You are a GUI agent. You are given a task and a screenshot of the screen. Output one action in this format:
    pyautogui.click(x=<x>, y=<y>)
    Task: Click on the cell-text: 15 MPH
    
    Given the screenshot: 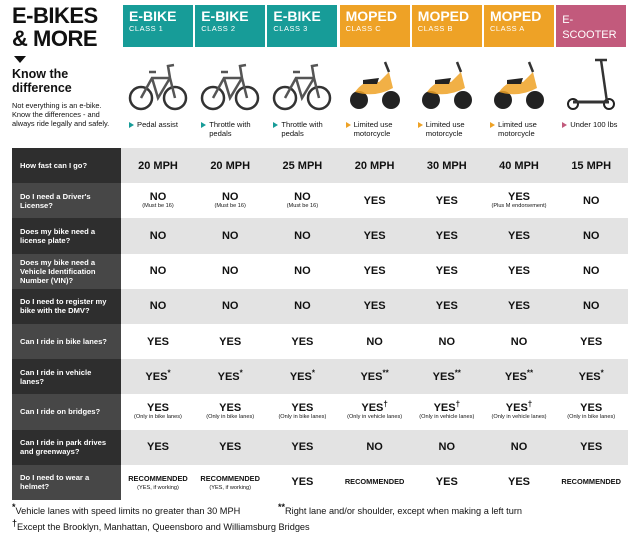 What is the action you would take?
    pyautogui.click(x=591, y=165)
    